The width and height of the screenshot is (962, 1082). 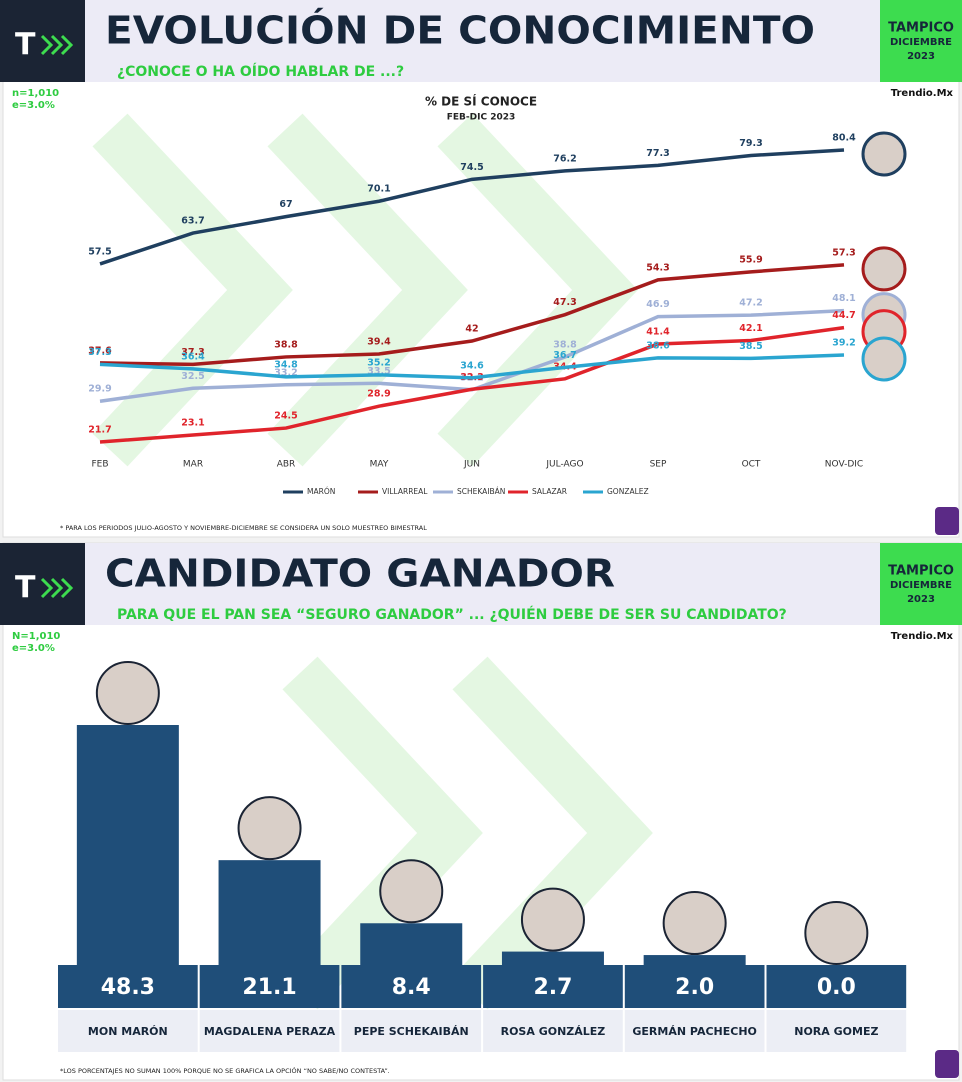 What do you see at coordinates (36, 636) in the screenshot?
I see `sample-size: N=1,010` at bounding box center [36, 636].